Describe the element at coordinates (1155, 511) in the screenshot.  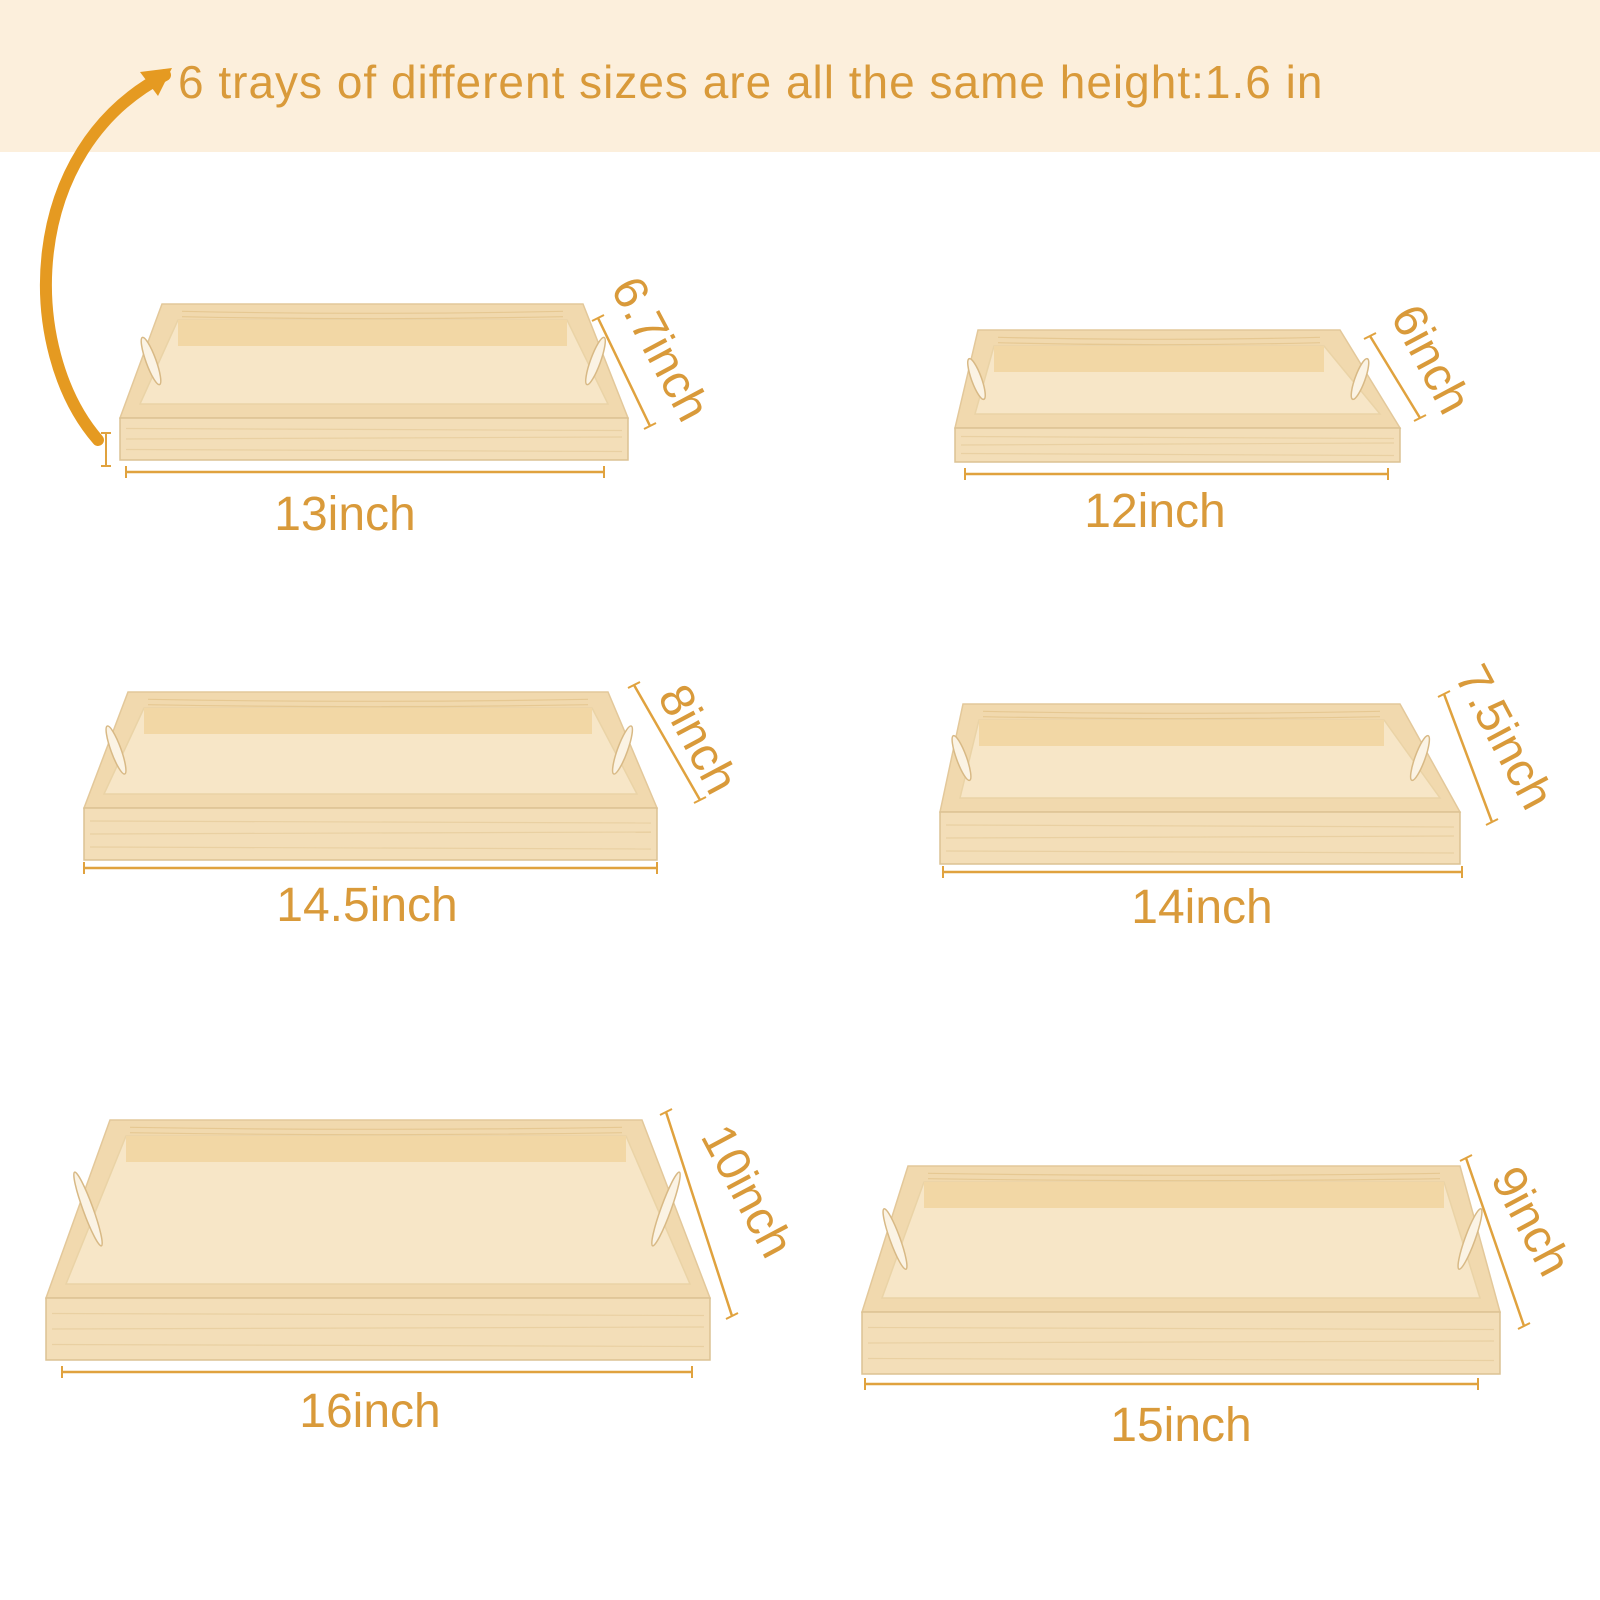
I see `tray-2-width-label: 12inch` at that location.